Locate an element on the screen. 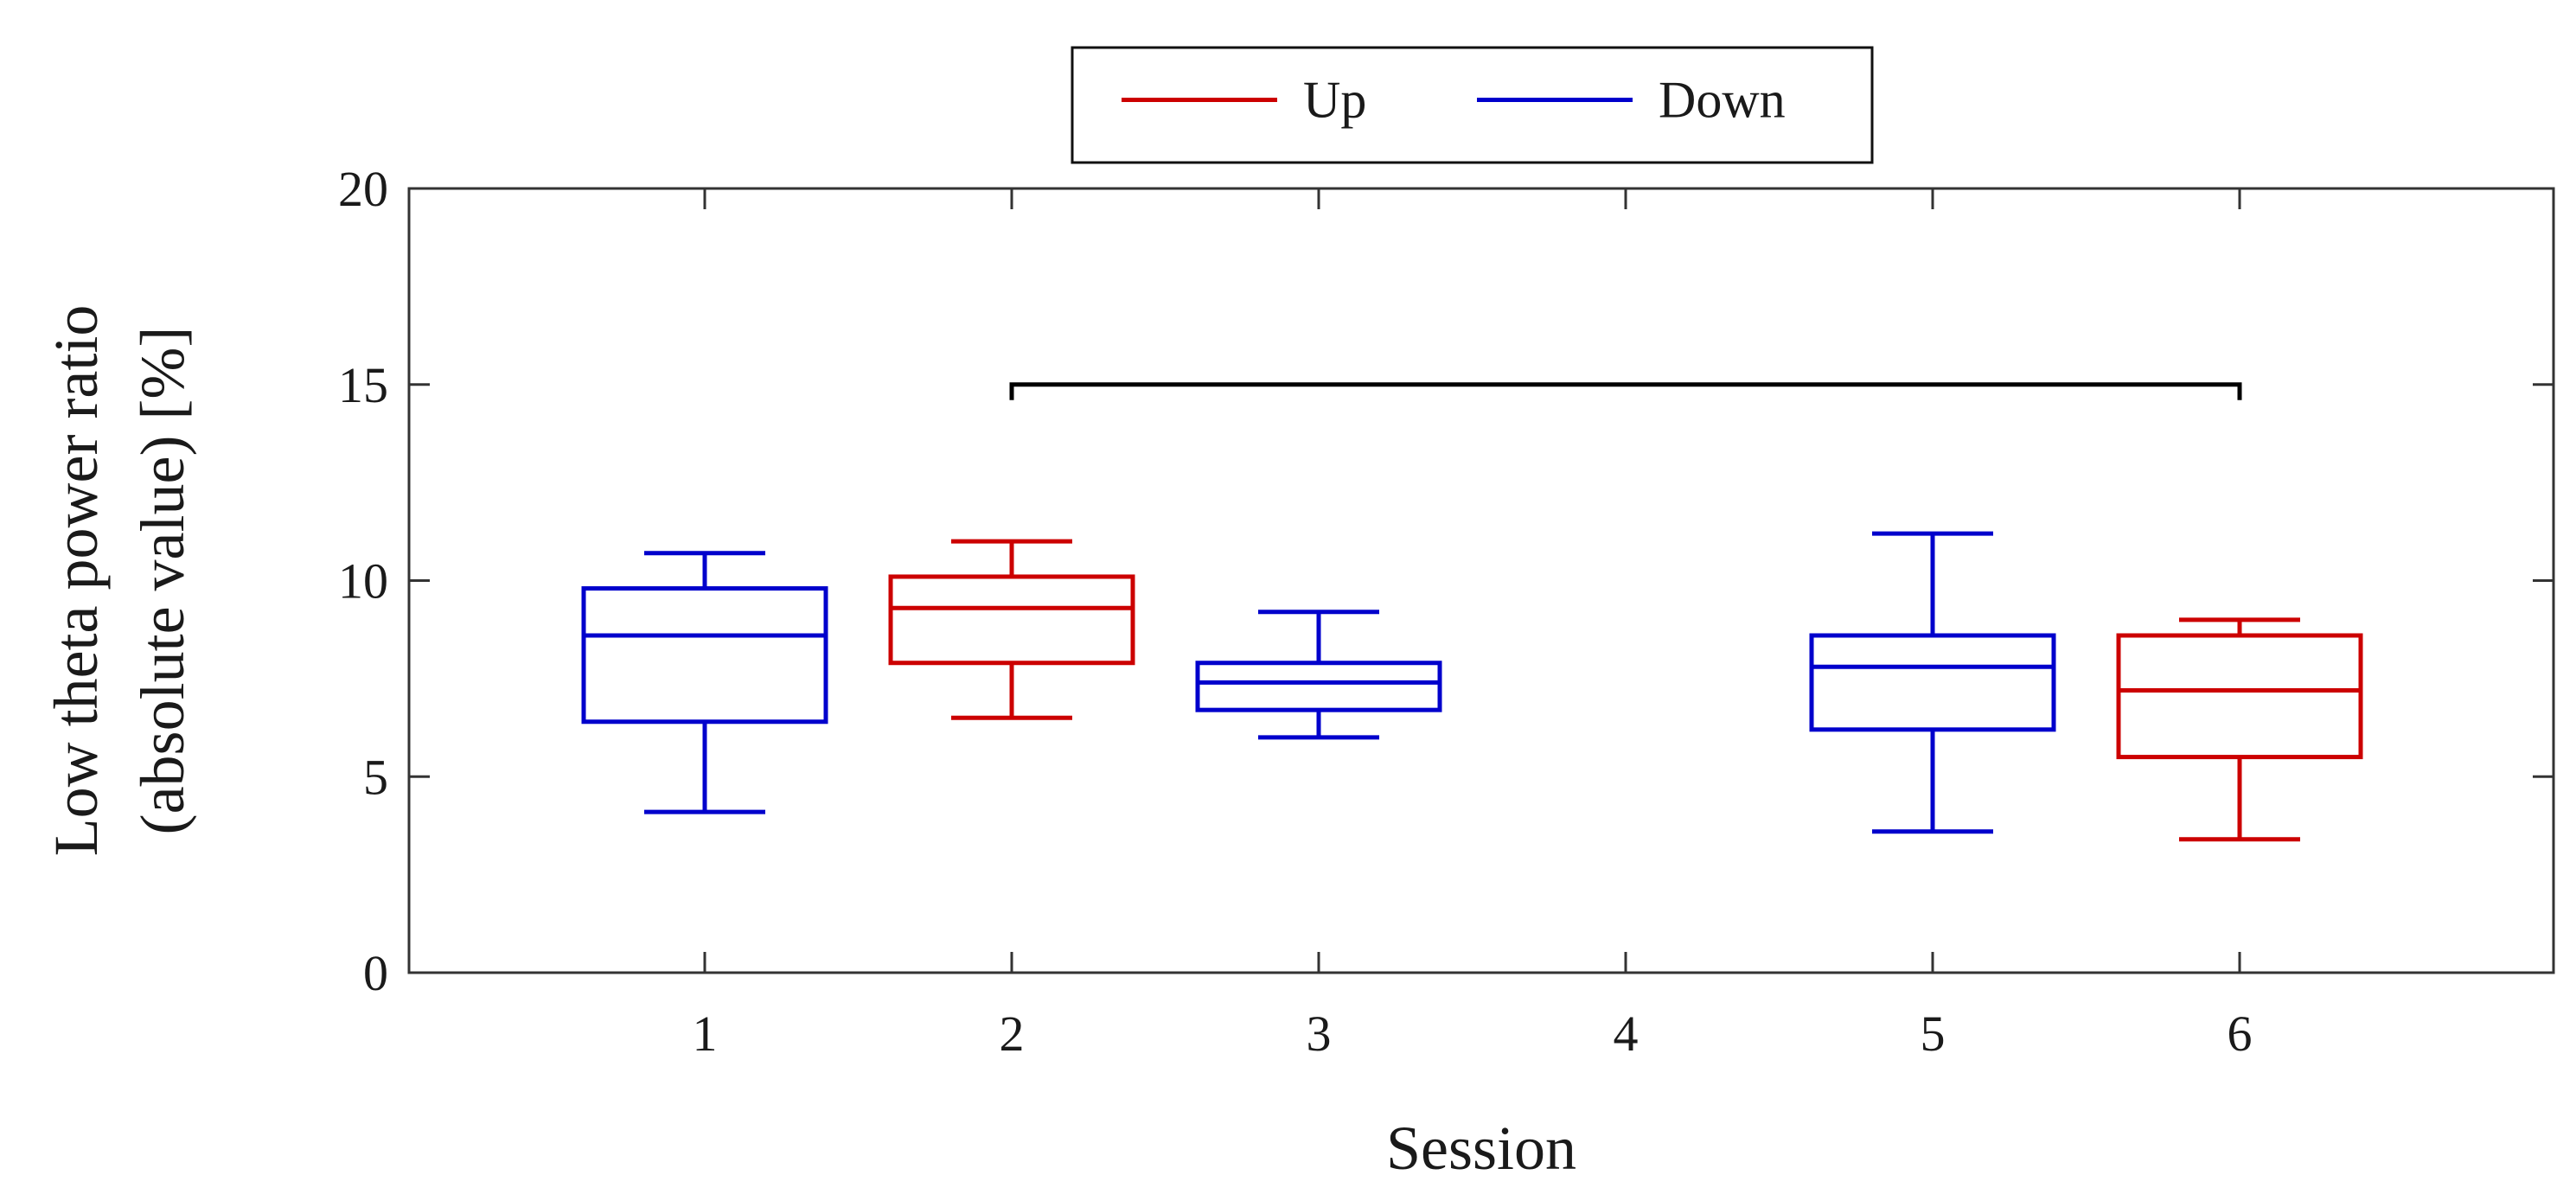  legend-box is located at coordinates (1473, 105).